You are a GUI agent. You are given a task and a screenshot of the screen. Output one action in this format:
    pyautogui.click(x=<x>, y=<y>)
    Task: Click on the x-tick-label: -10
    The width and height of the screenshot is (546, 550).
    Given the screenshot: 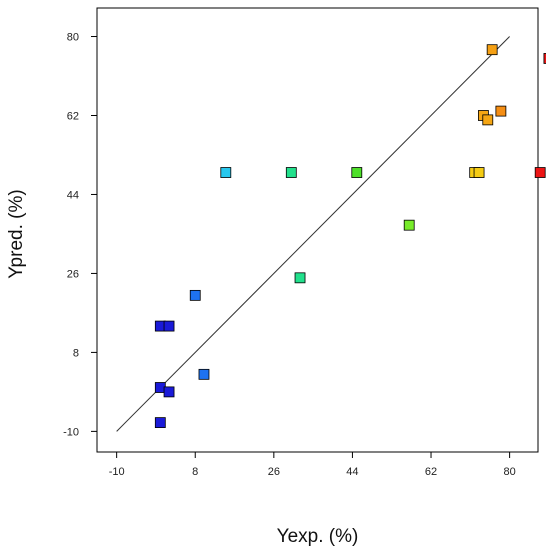 What is the action you would take?
    pyautogui.click(x=117, y=472)
    